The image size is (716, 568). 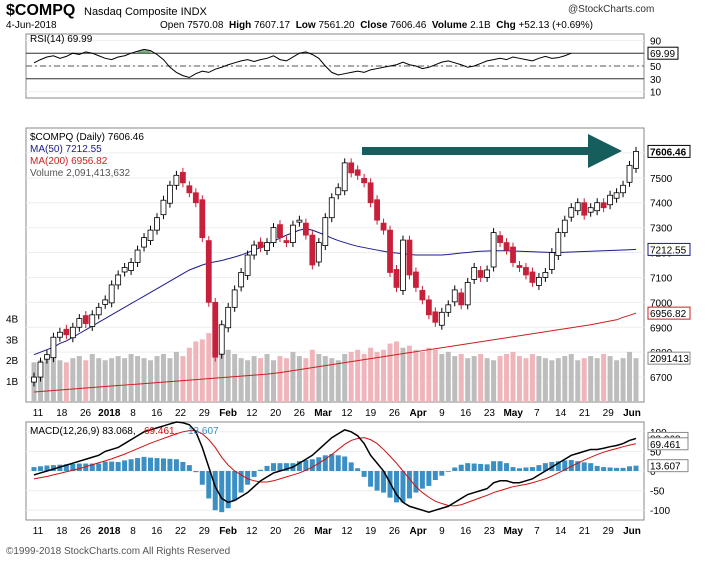 I want to click on x-tick-label-macd: Feb, so click(x=228, y=531).